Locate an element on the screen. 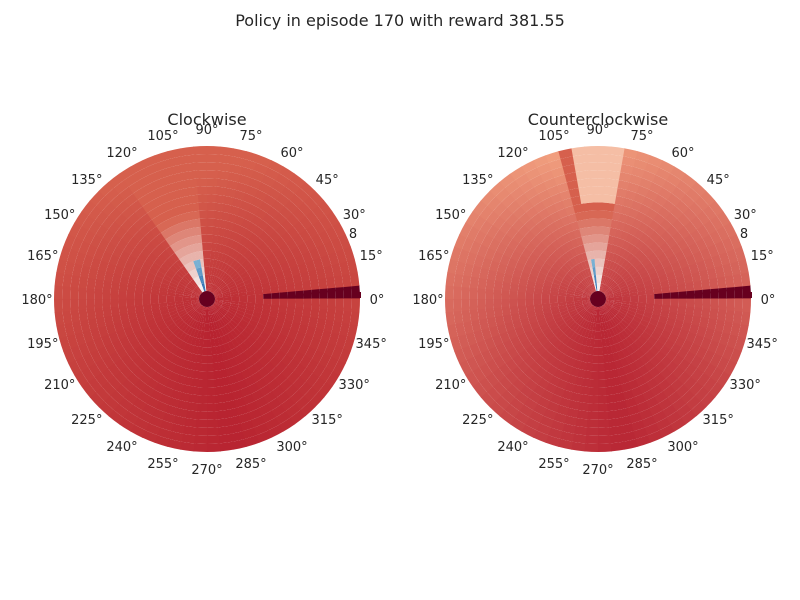 This screenshot has height=600, width=800. angle-tick-label: 150° is located at coordinates (450, 215).